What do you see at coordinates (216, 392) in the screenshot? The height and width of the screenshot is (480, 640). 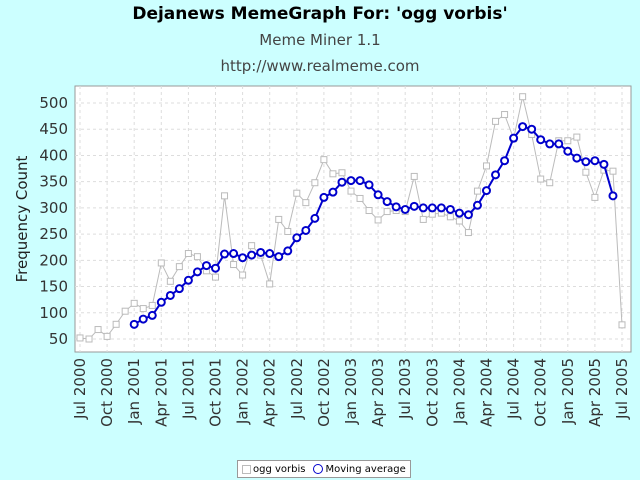 I see `x-tick-label: Oct 2001` at bounding box center [216, 392].